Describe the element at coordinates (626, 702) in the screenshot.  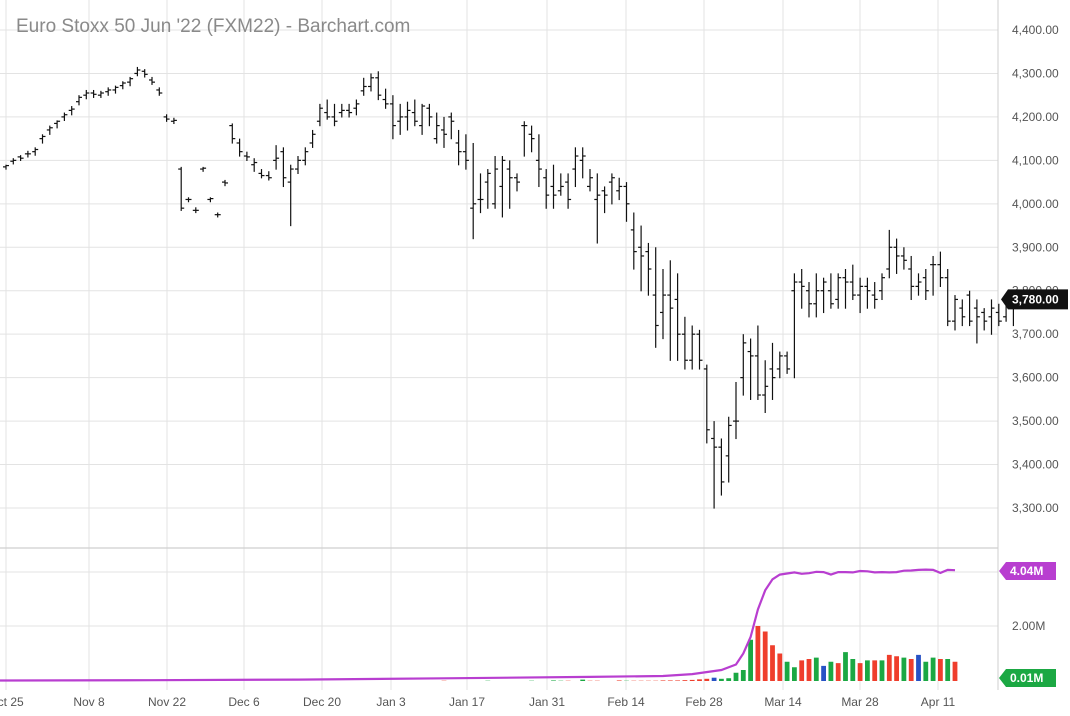
I see `time-tick-label: Feb 14` at that location.